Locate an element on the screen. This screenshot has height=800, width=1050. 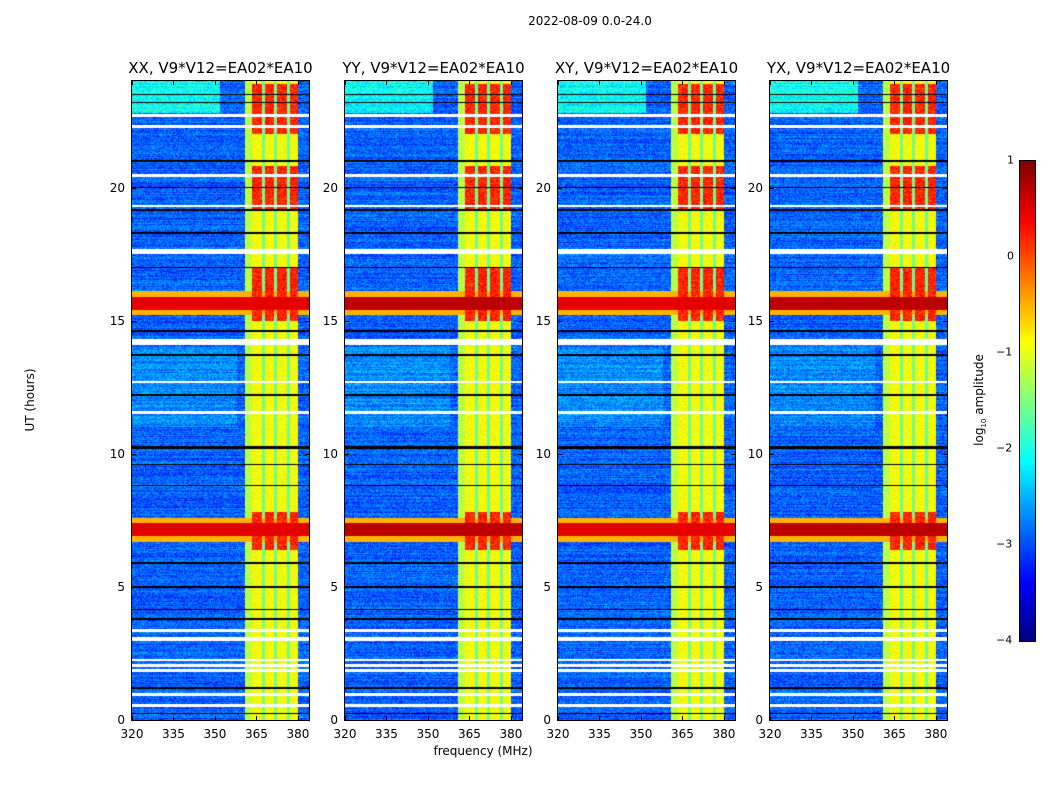
figure-title: 2022-08-09 0.0-24.0 is located at coordinates (590, 21).